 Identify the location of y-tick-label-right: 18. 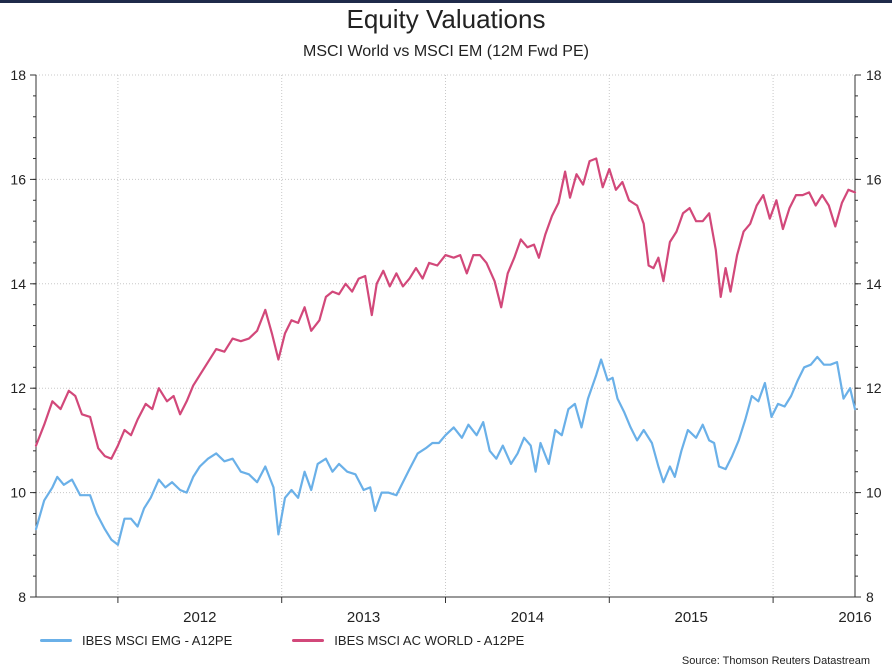
(874, 75).